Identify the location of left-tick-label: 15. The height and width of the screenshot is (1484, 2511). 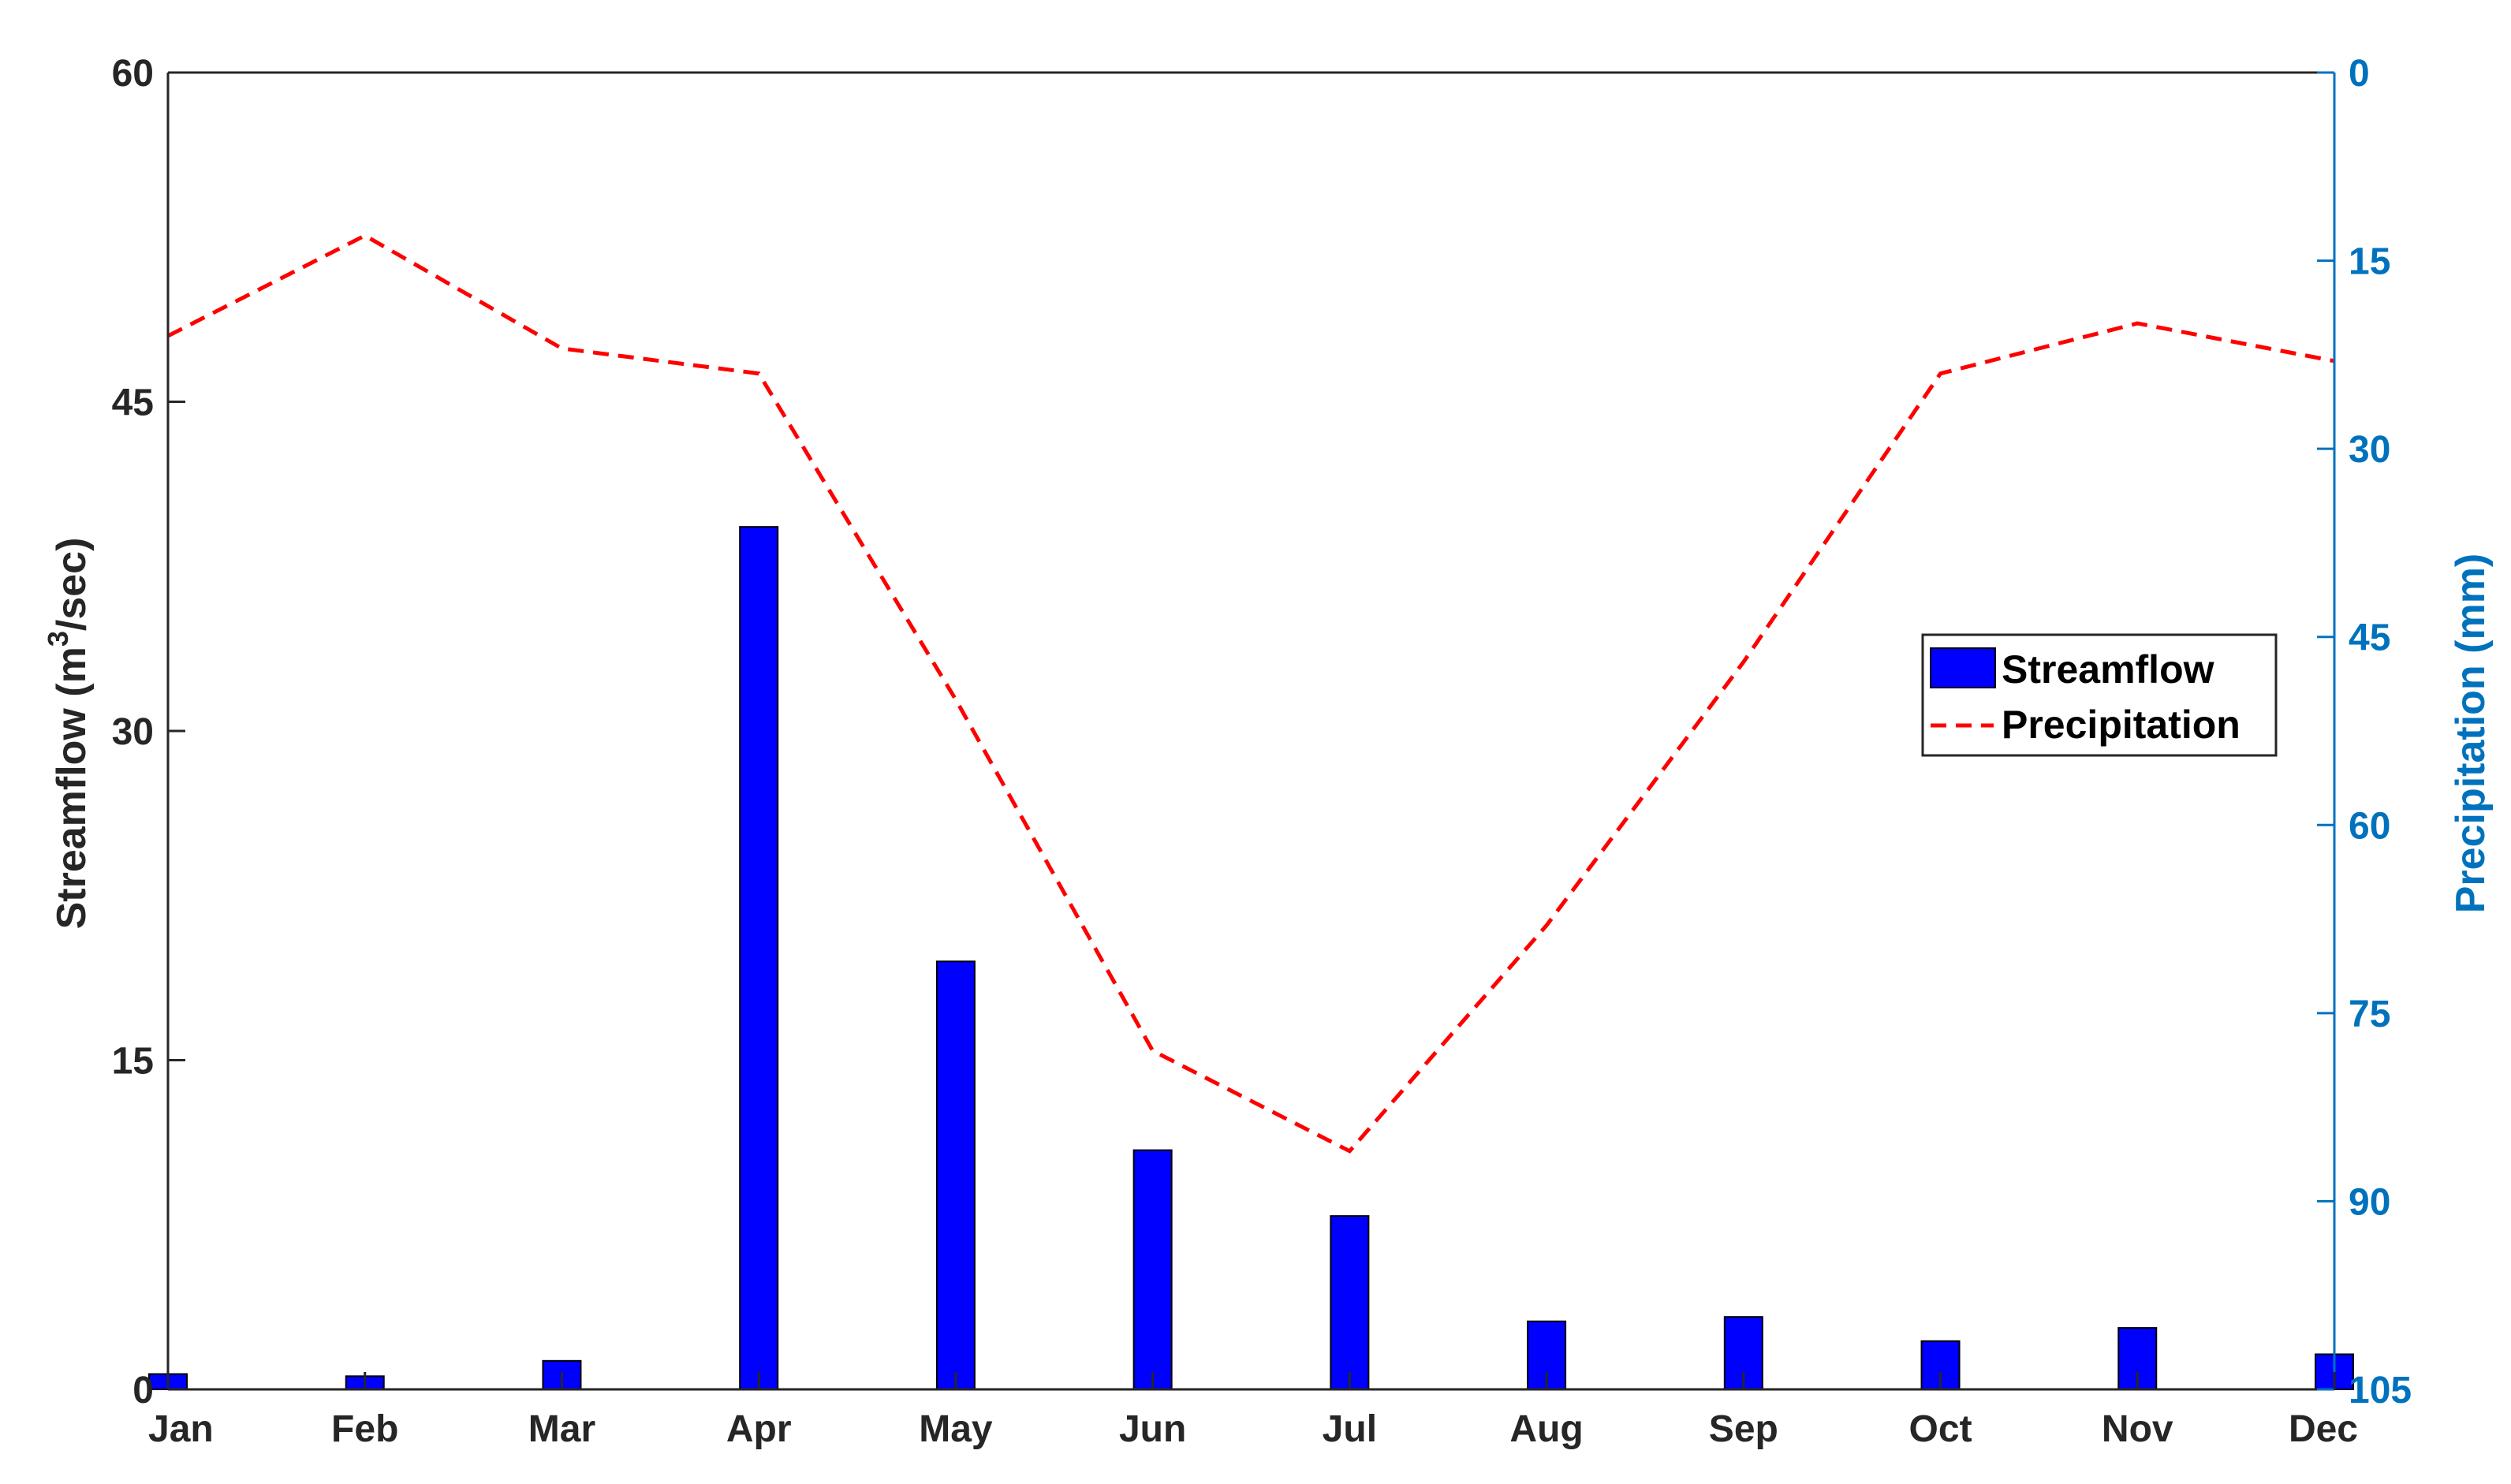
(133, 1062).